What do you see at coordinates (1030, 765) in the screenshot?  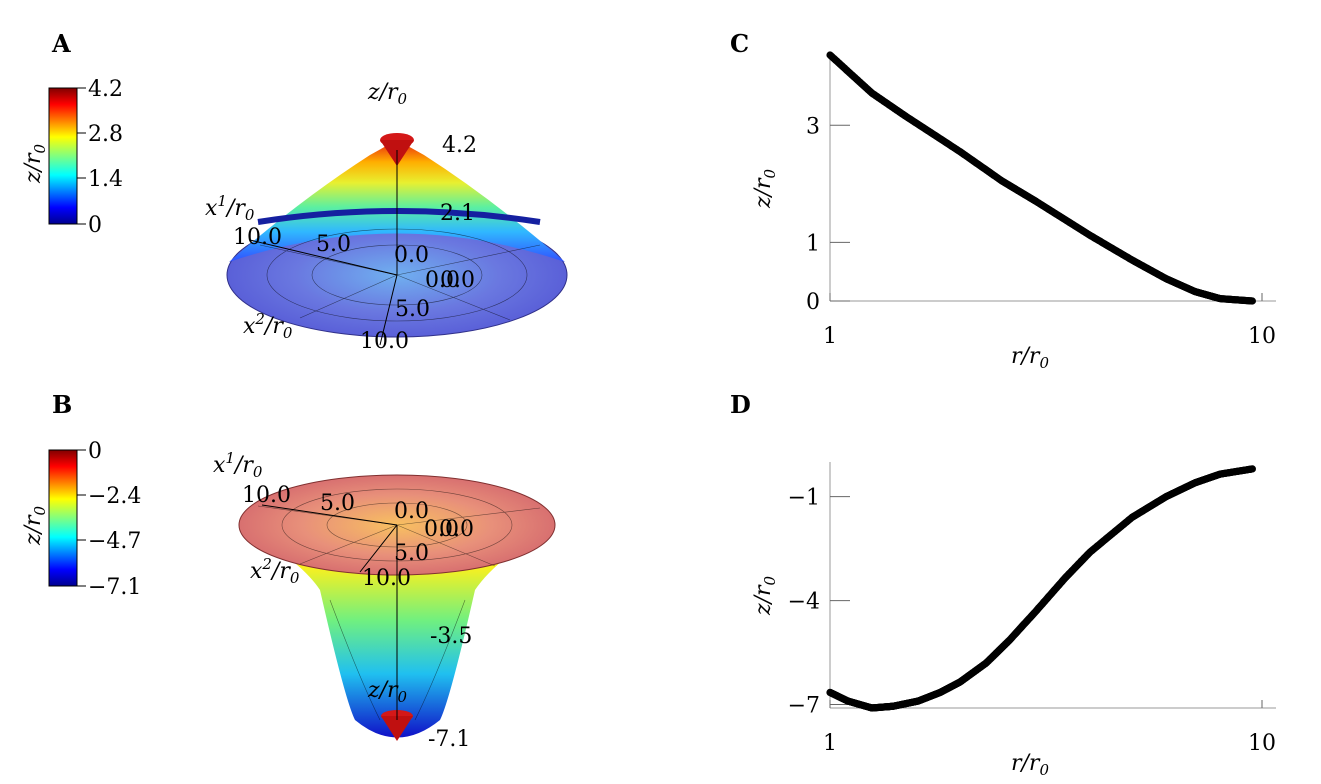 I see `x-axis-label-d: r/r0` at bounding box center [1030, 765].